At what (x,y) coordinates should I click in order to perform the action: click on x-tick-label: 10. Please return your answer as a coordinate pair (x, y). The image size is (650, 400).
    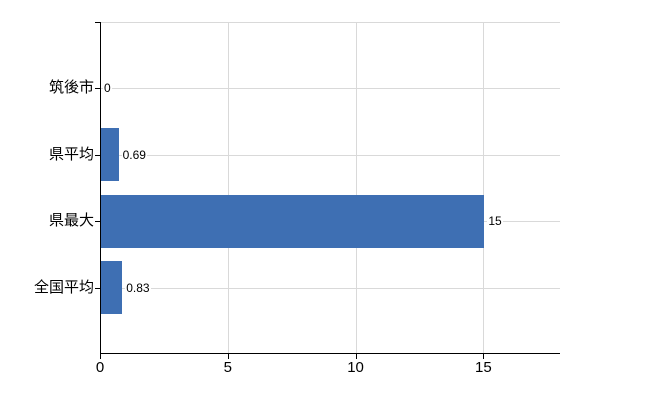
    Looking at the image, I should click on (355, 367).